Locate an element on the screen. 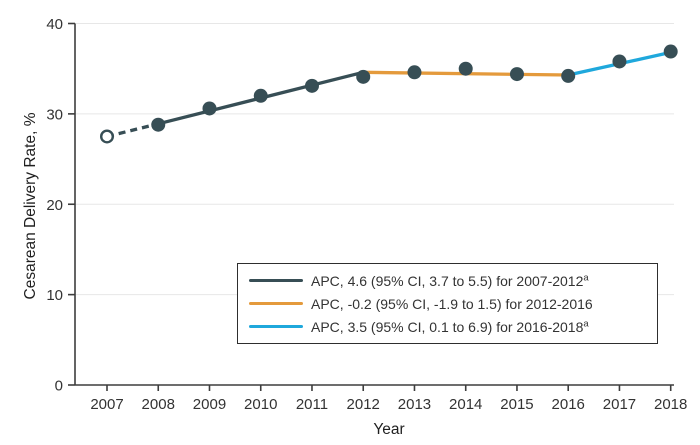 The height and width of the screenshot is (445, 700). x-tick-label: 2017 is located at coordinates (619, 404).